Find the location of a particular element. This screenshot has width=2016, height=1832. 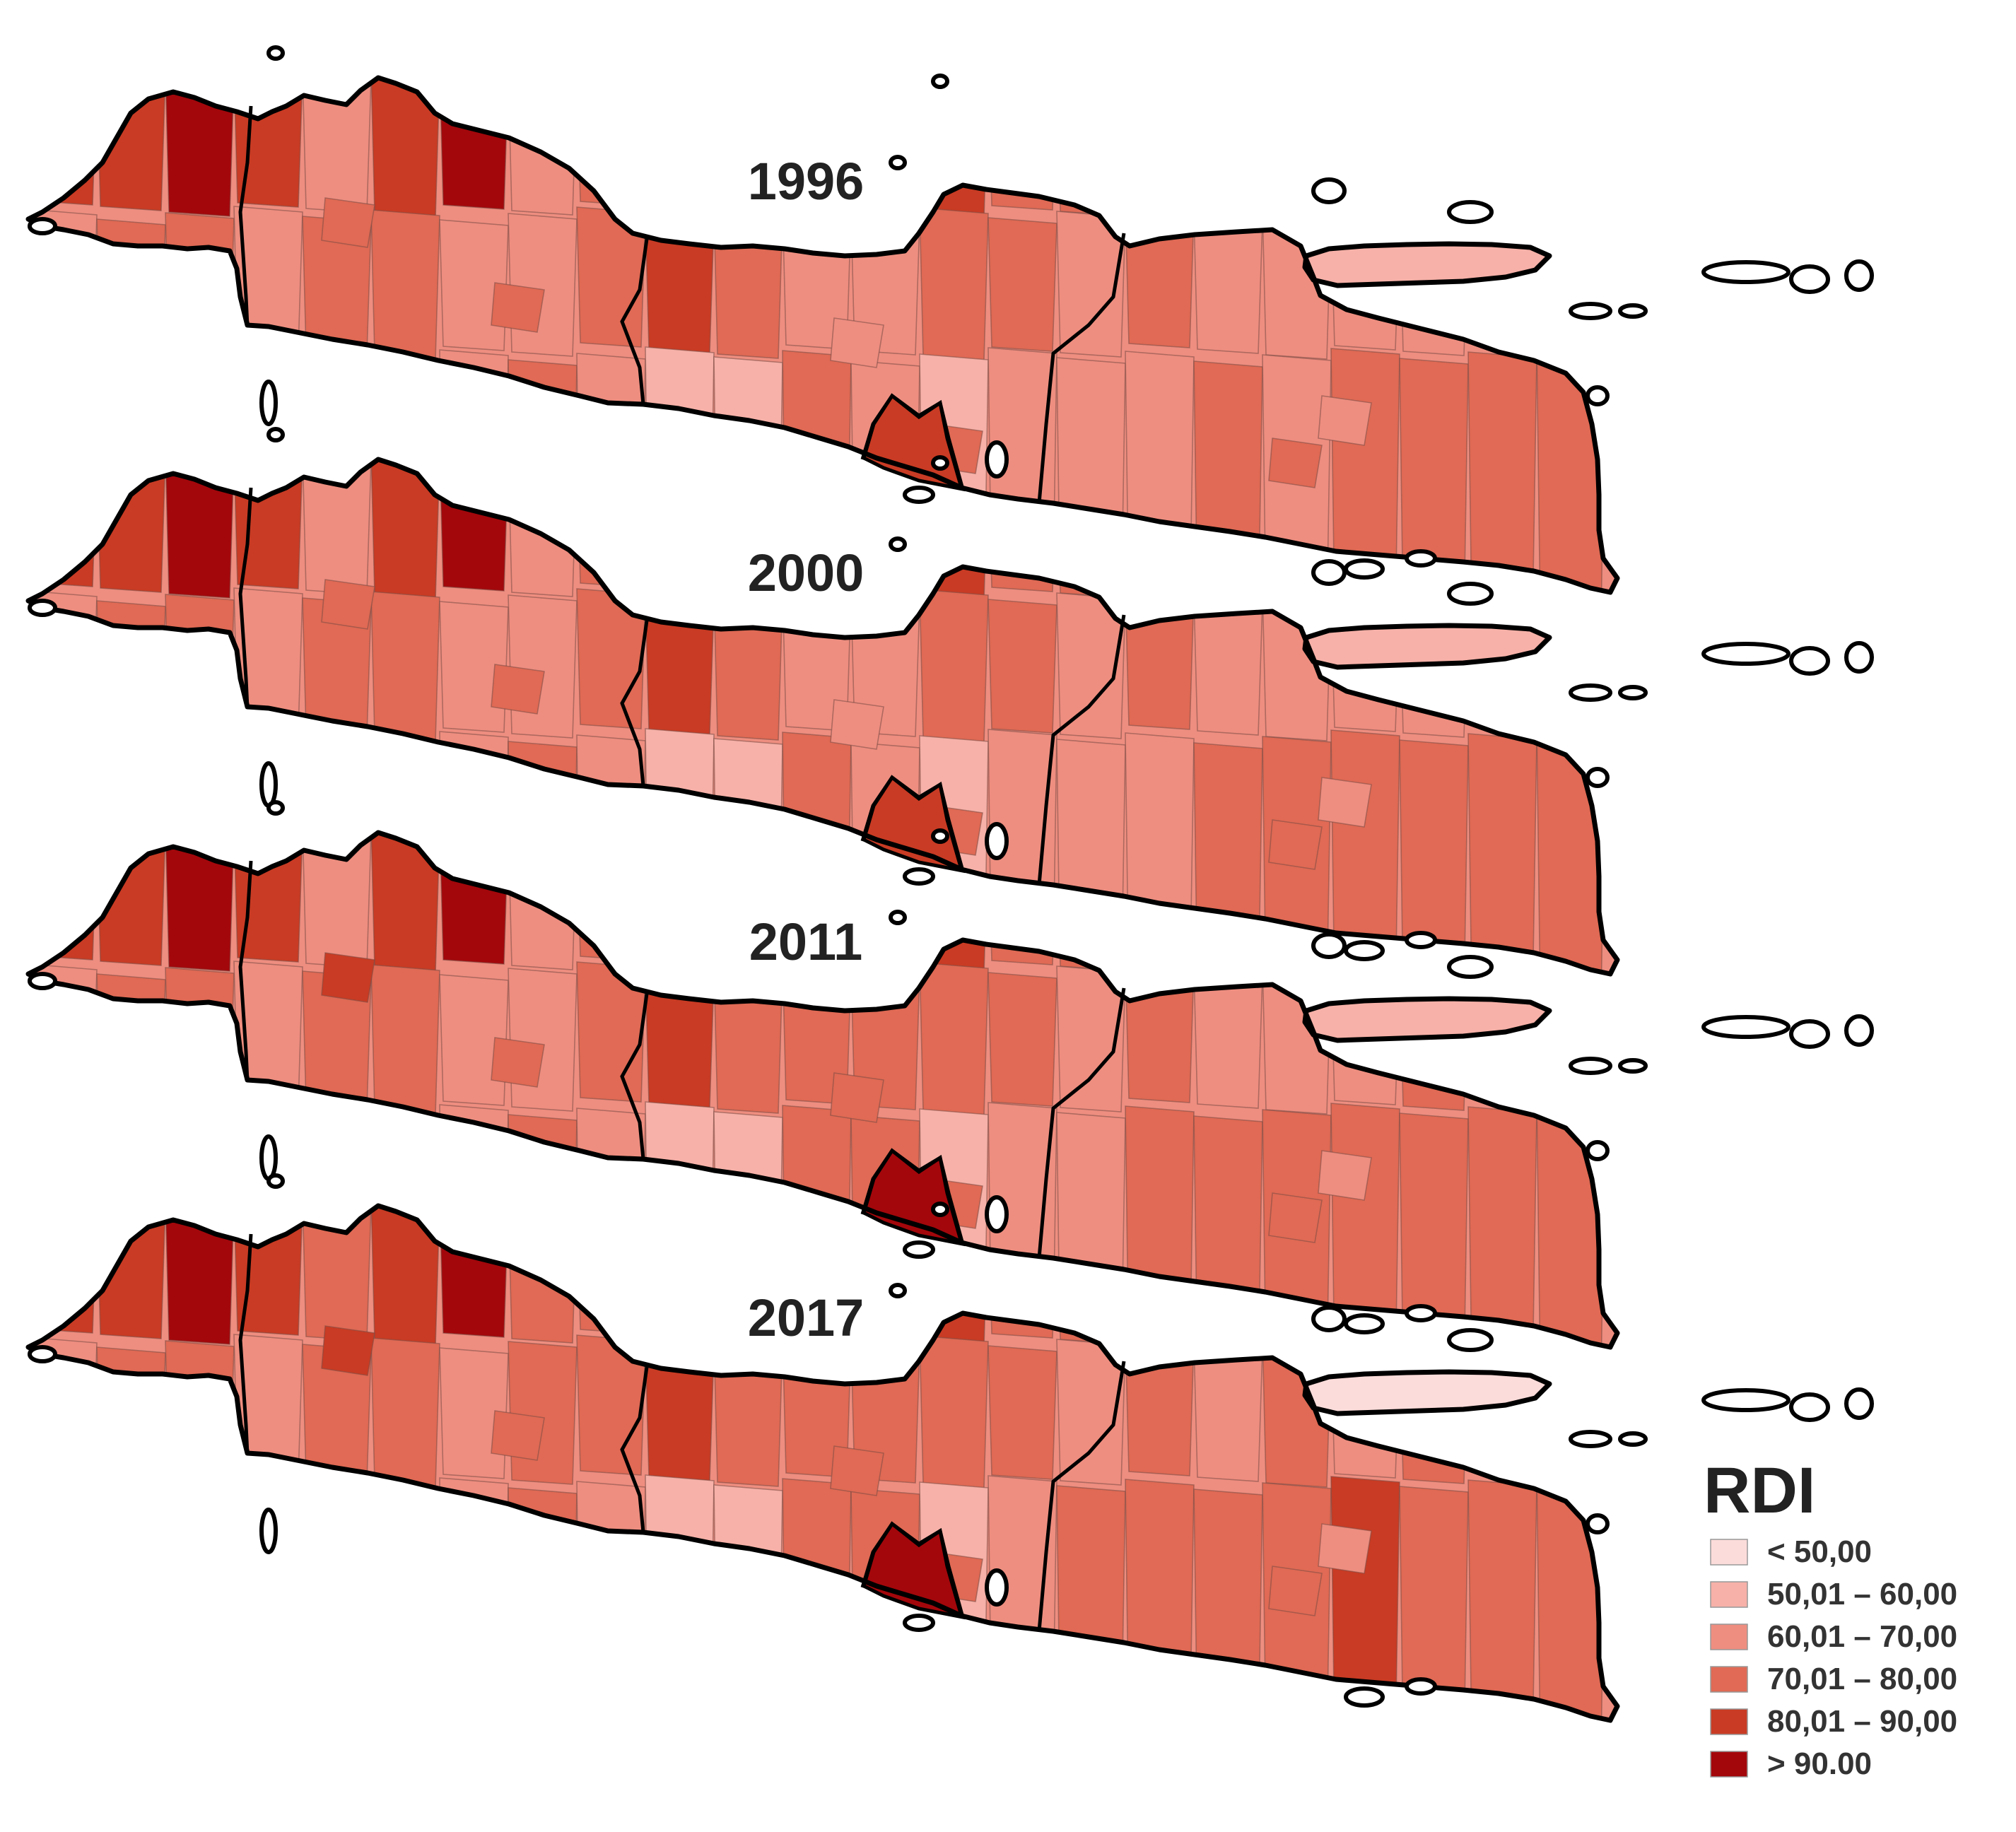

legend-label: 60,01 – 70,00 is located at coordinates (1862, 1637).